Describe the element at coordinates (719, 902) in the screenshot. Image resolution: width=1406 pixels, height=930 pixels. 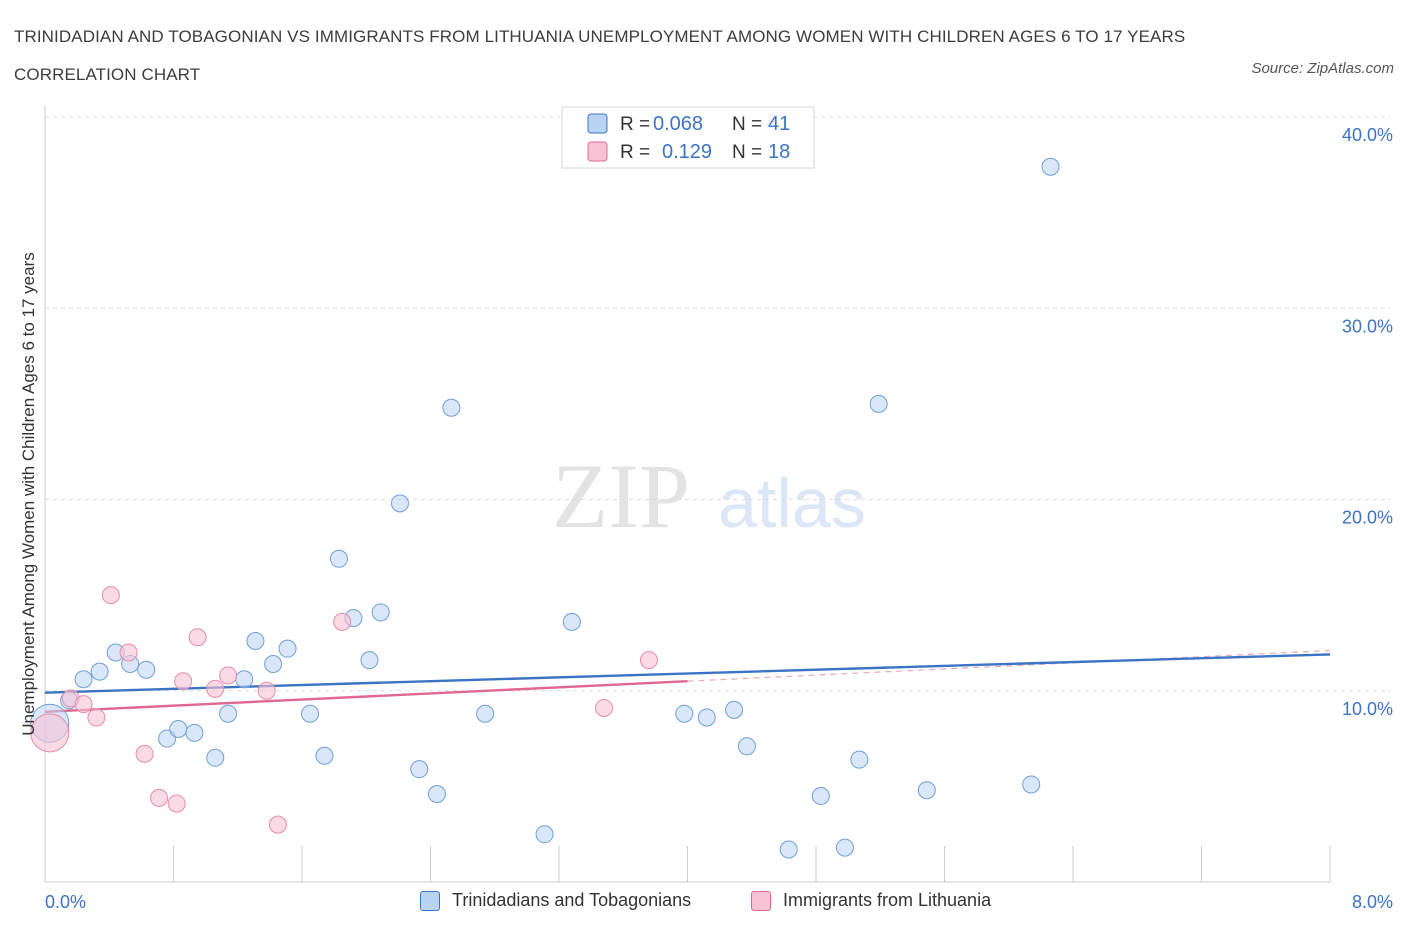
I see `x-tick-labels: 0.0% 8.0%` at that location.